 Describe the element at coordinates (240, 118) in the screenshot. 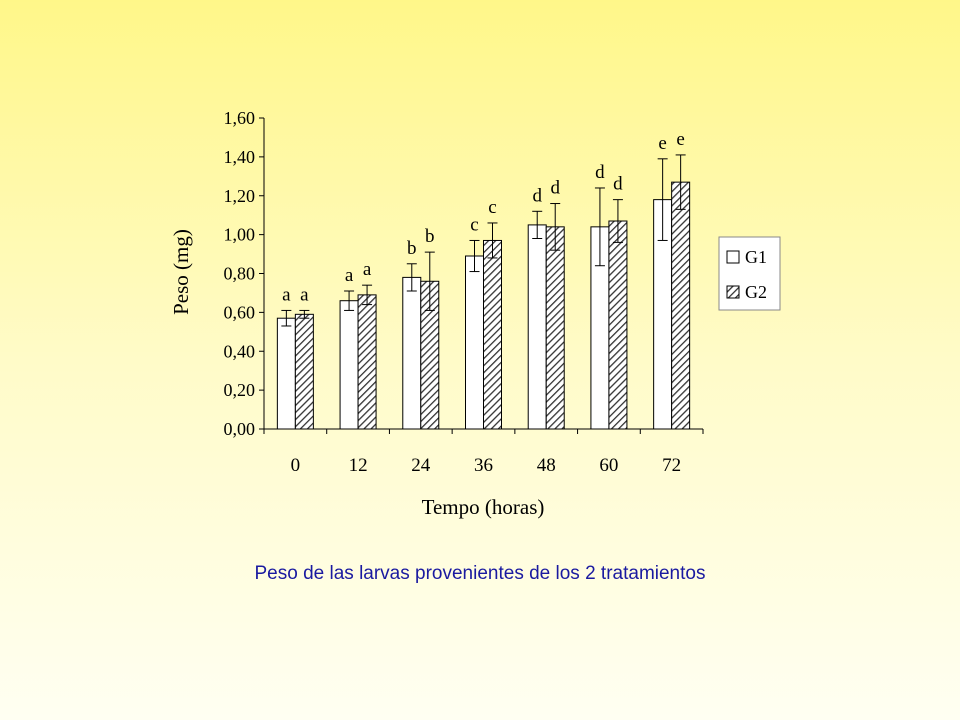

I see `y-tick-label: 1,60` at that location.